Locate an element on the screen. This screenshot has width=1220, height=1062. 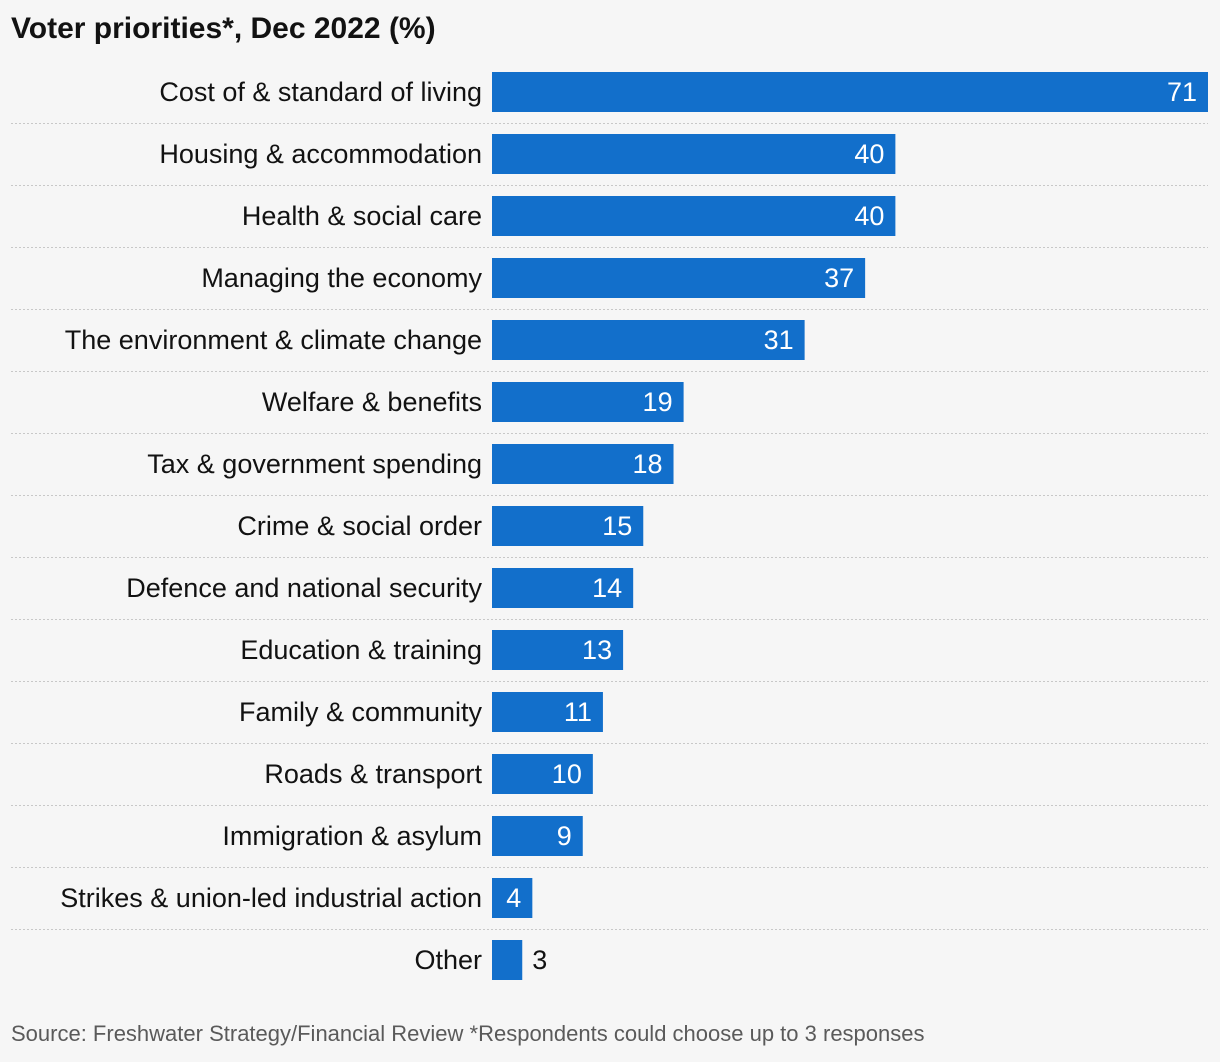
category-label: Cost of & standard of living is located at coordinates (320, 92).